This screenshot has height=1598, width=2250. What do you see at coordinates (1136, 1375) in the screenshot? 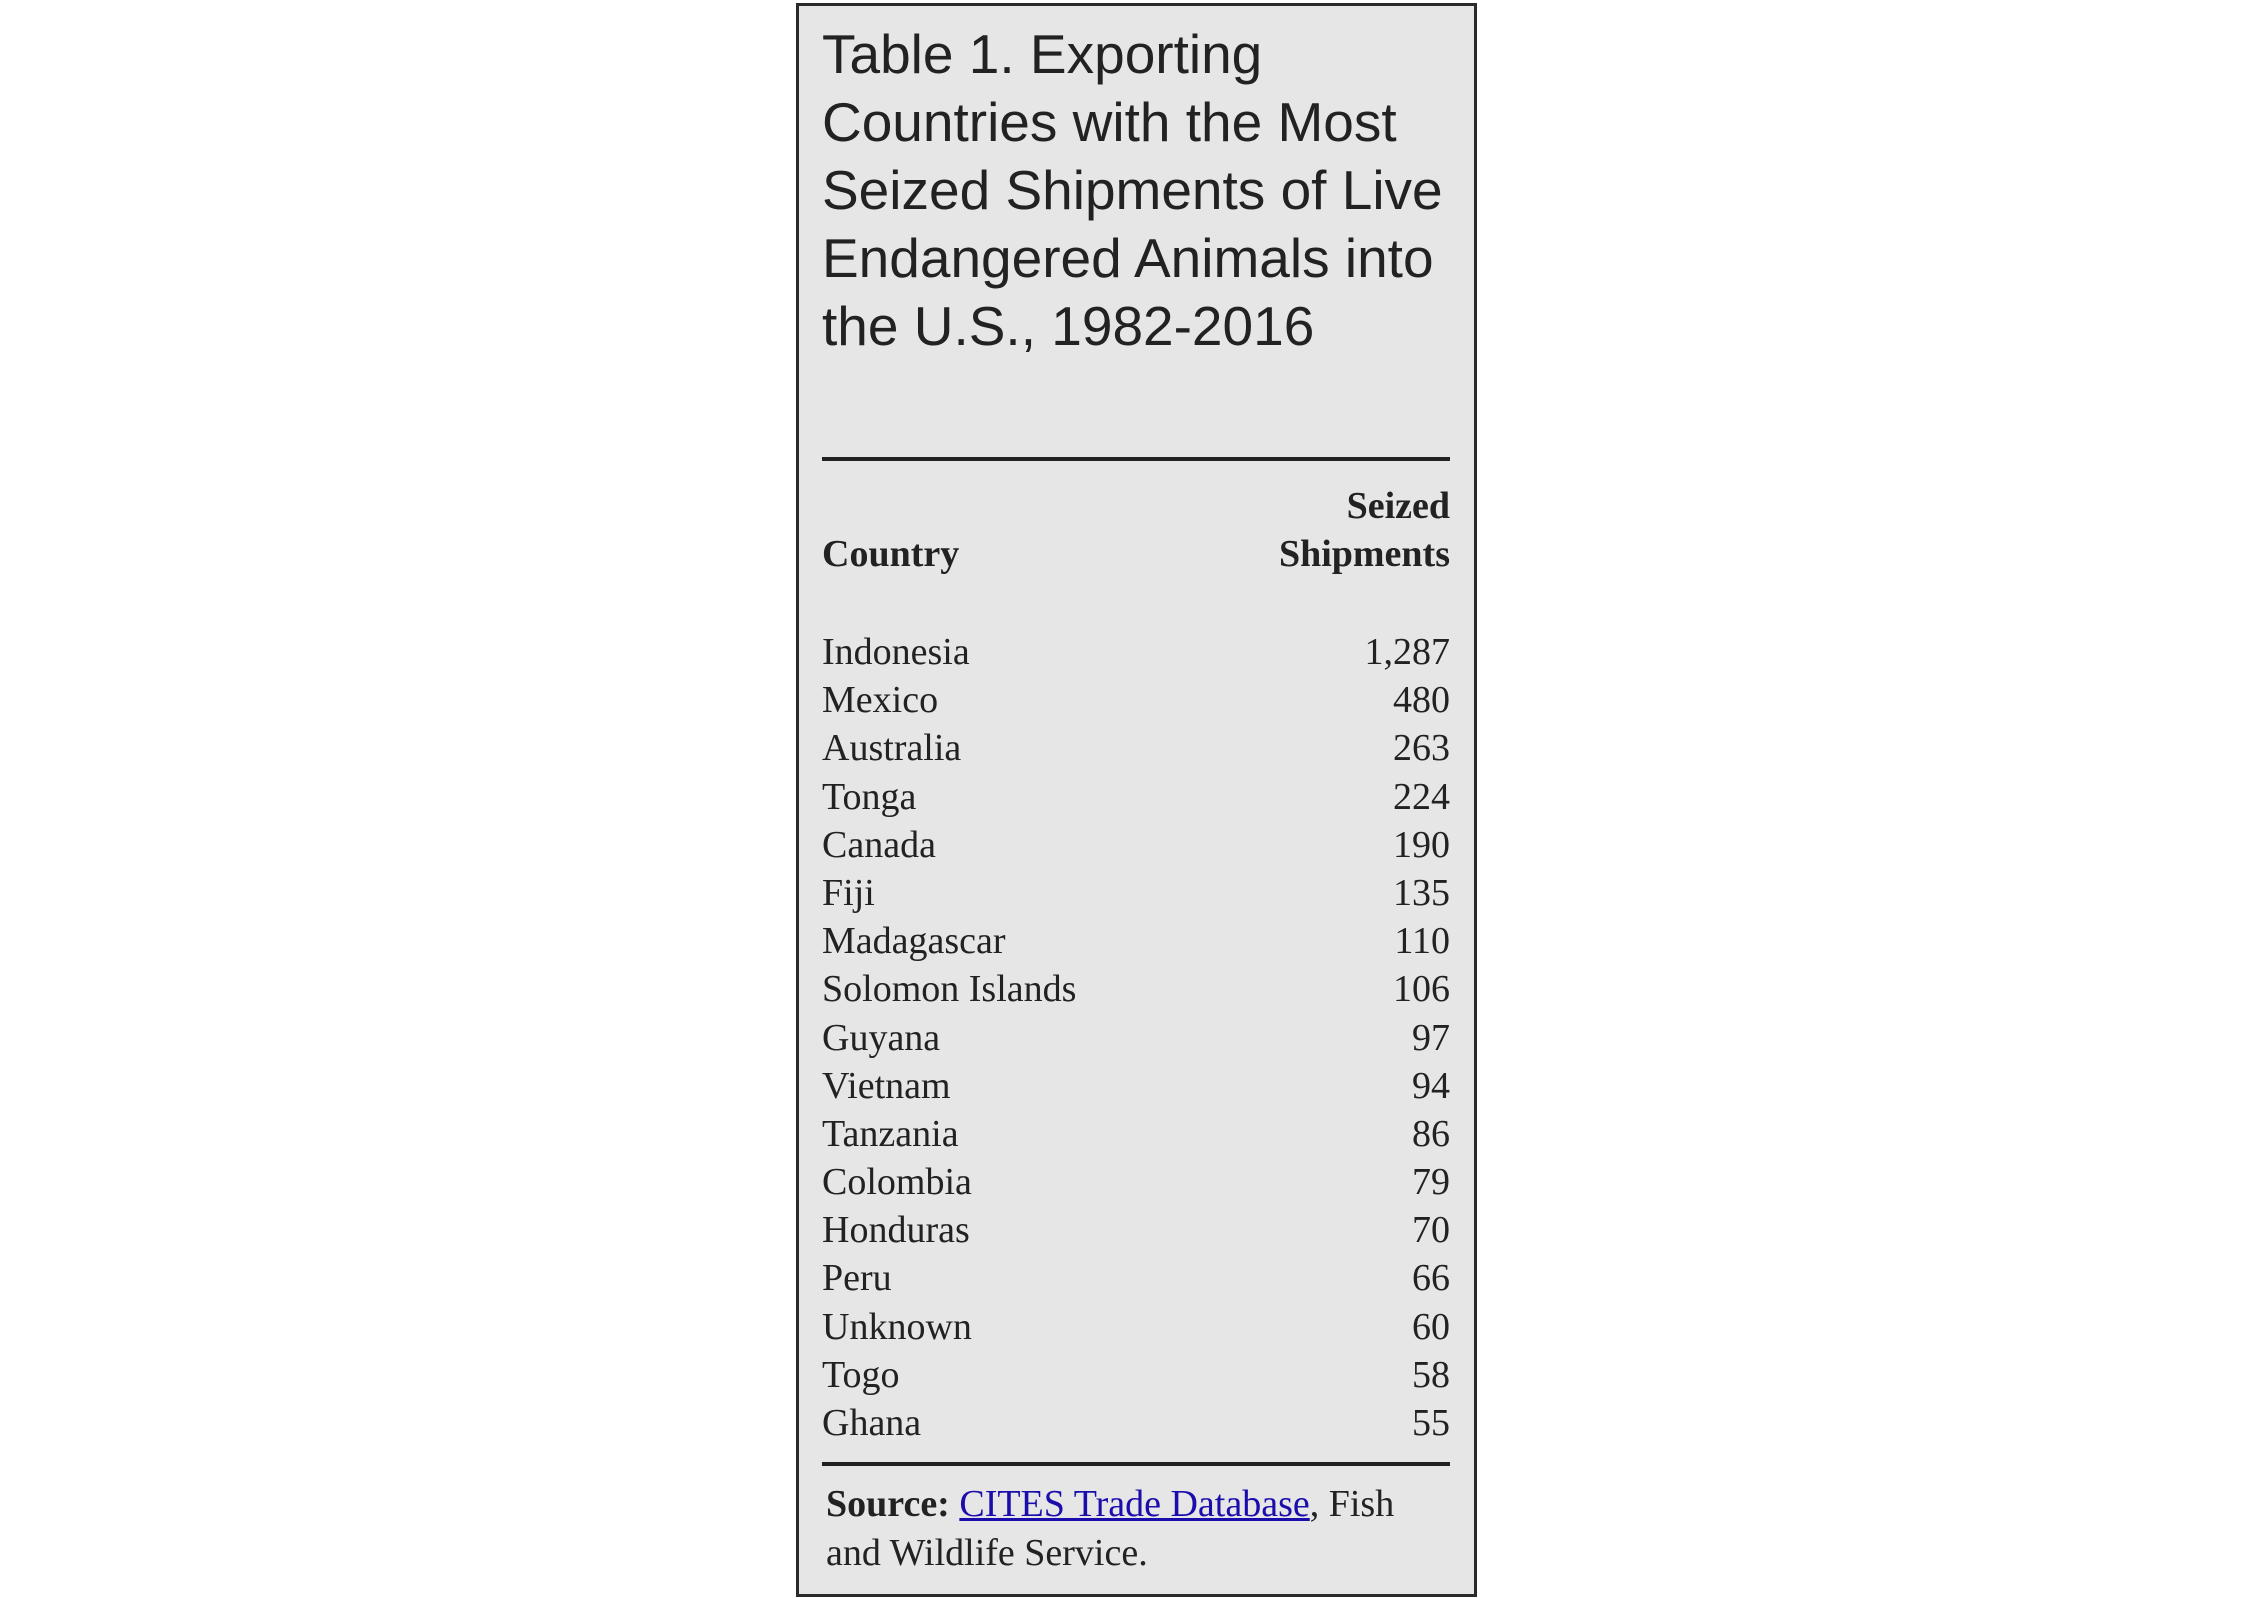
I see `table-row: Togo 58` at bounding box center [1136, 1375].